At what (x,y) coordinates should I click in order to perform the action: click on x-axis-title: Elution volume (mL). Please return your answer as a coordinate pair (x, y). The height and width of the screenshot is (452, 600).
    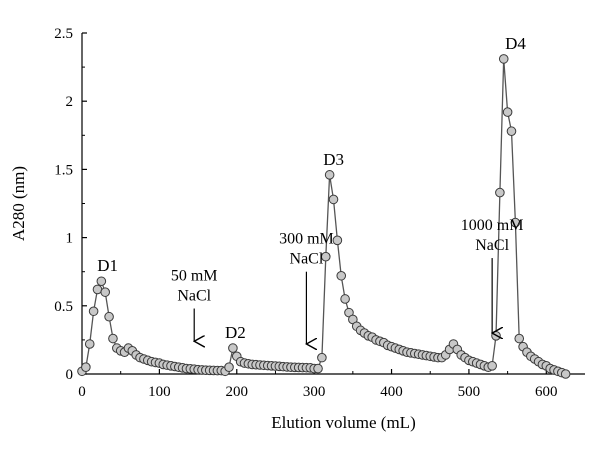
    Looking at the image, I should click on (343, 422).